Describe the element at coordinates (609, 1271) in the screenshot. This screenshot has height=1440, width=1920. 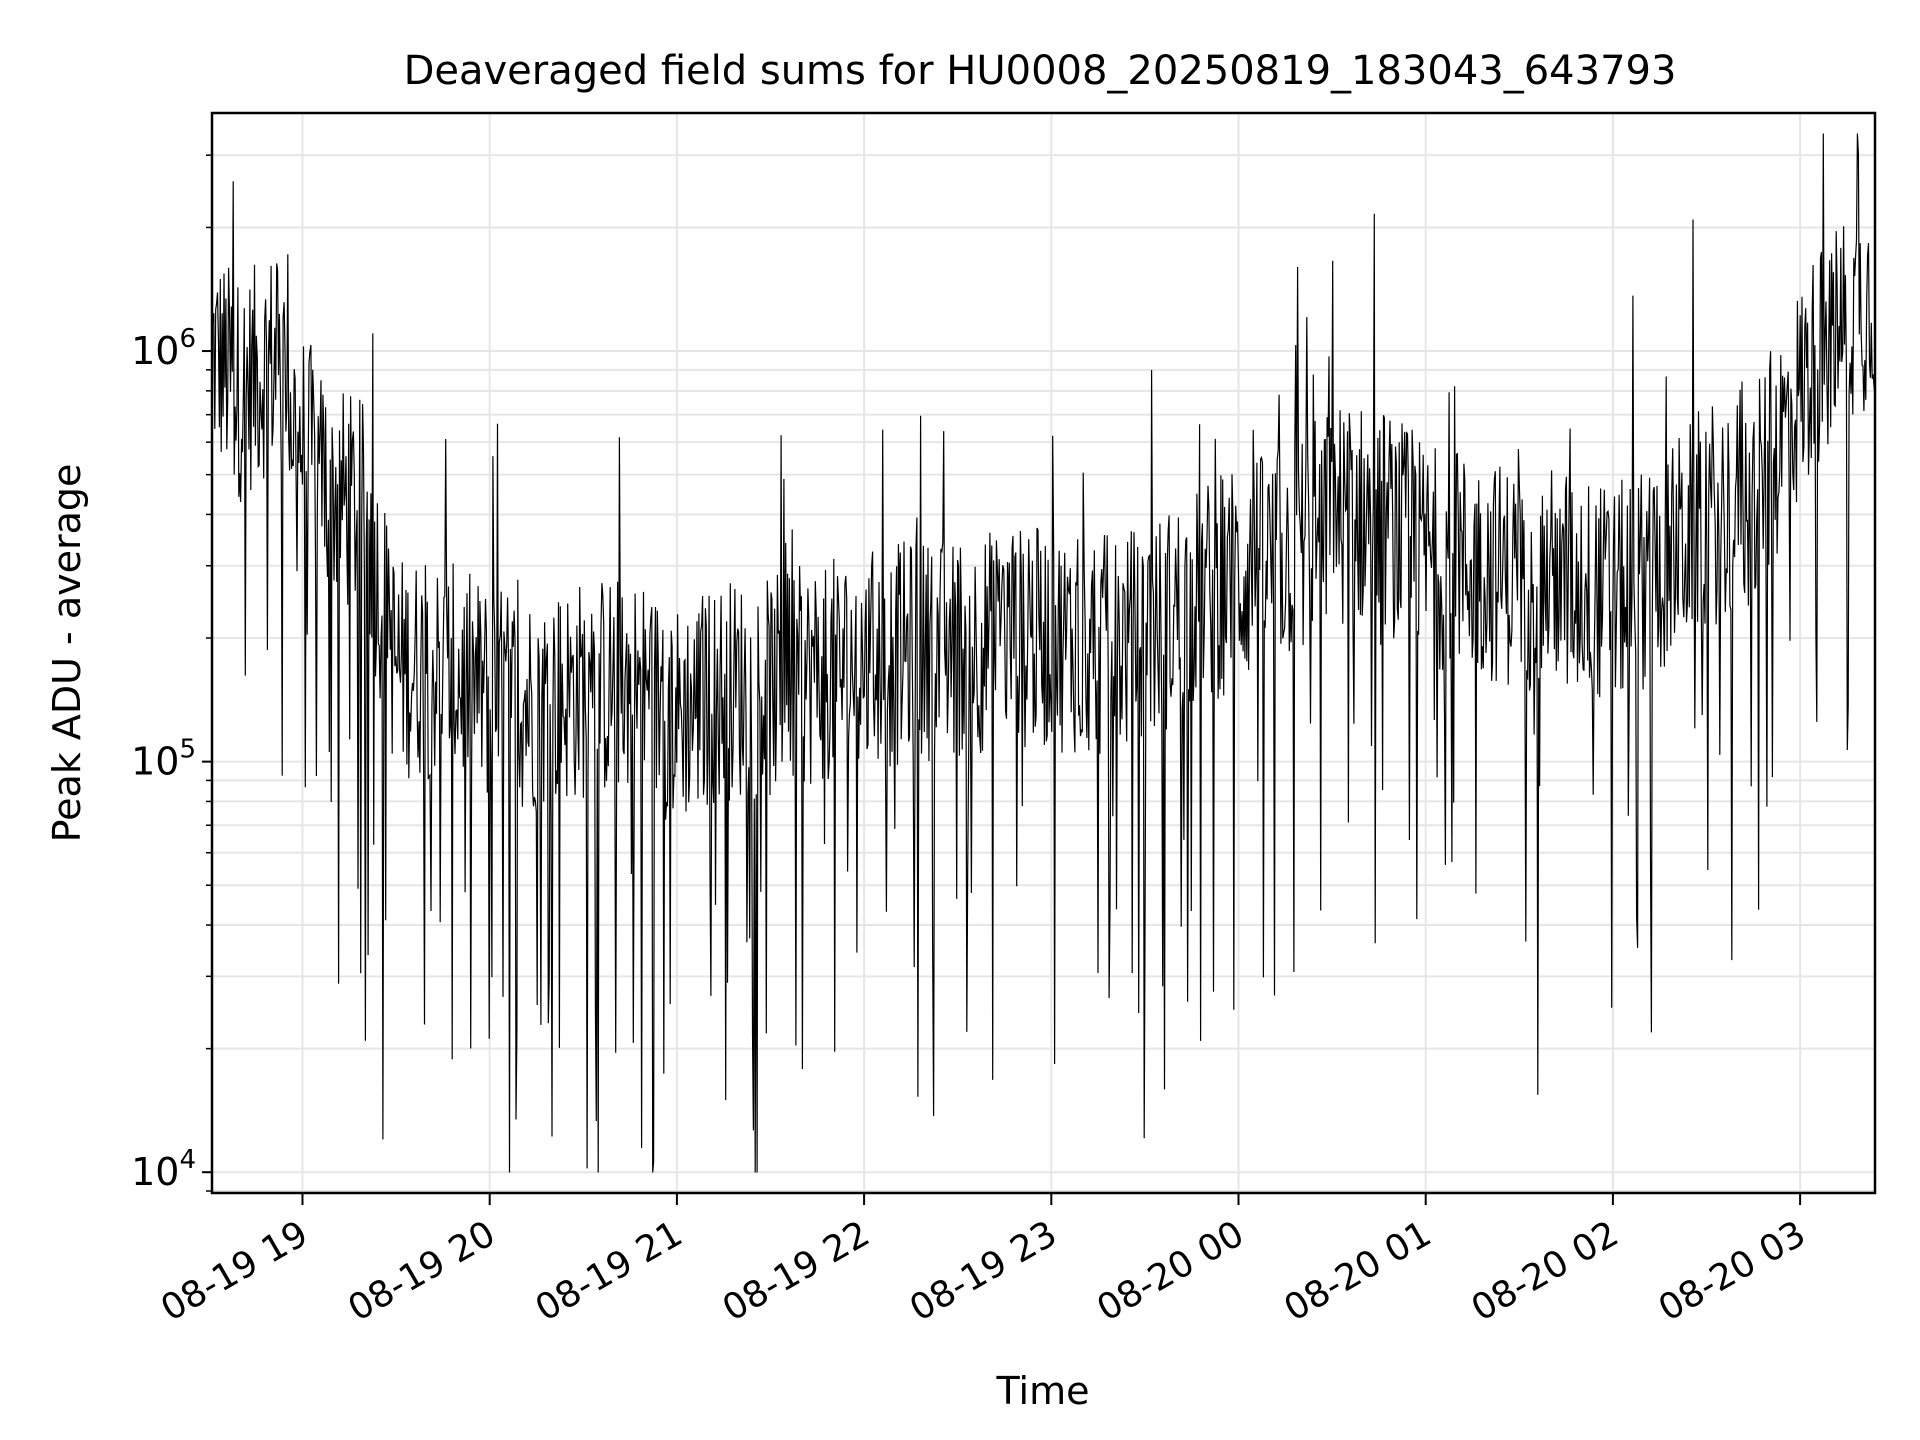
I see `x-tick-label: 08-19 21` at that location.